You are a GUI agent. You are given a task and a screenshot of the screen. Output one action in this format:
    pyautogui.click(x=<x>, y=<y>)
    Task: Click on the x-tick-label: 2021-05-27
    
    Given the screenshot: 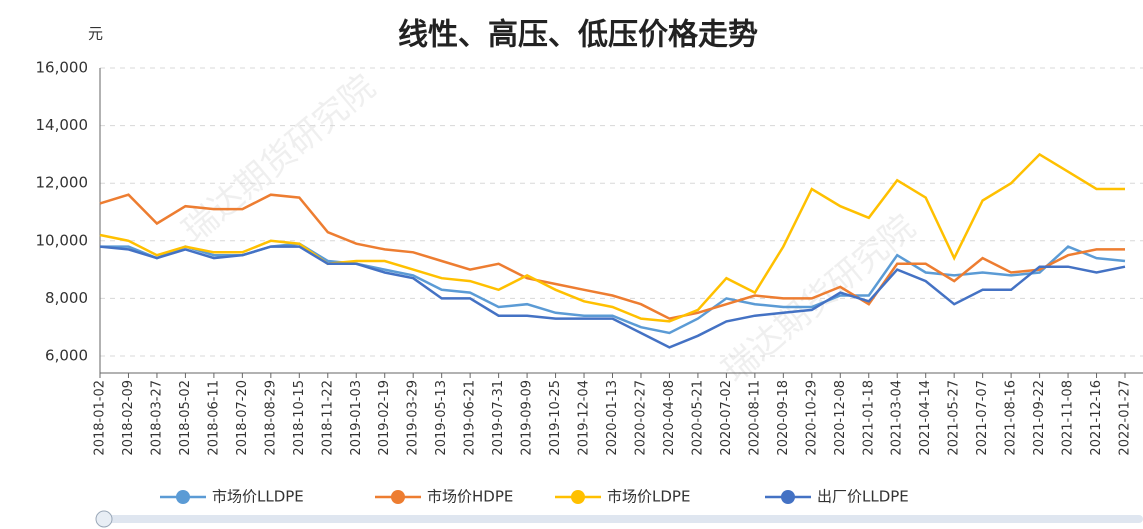 What is the action you would take?
    pyautogui.click(x=954, y=418)
    